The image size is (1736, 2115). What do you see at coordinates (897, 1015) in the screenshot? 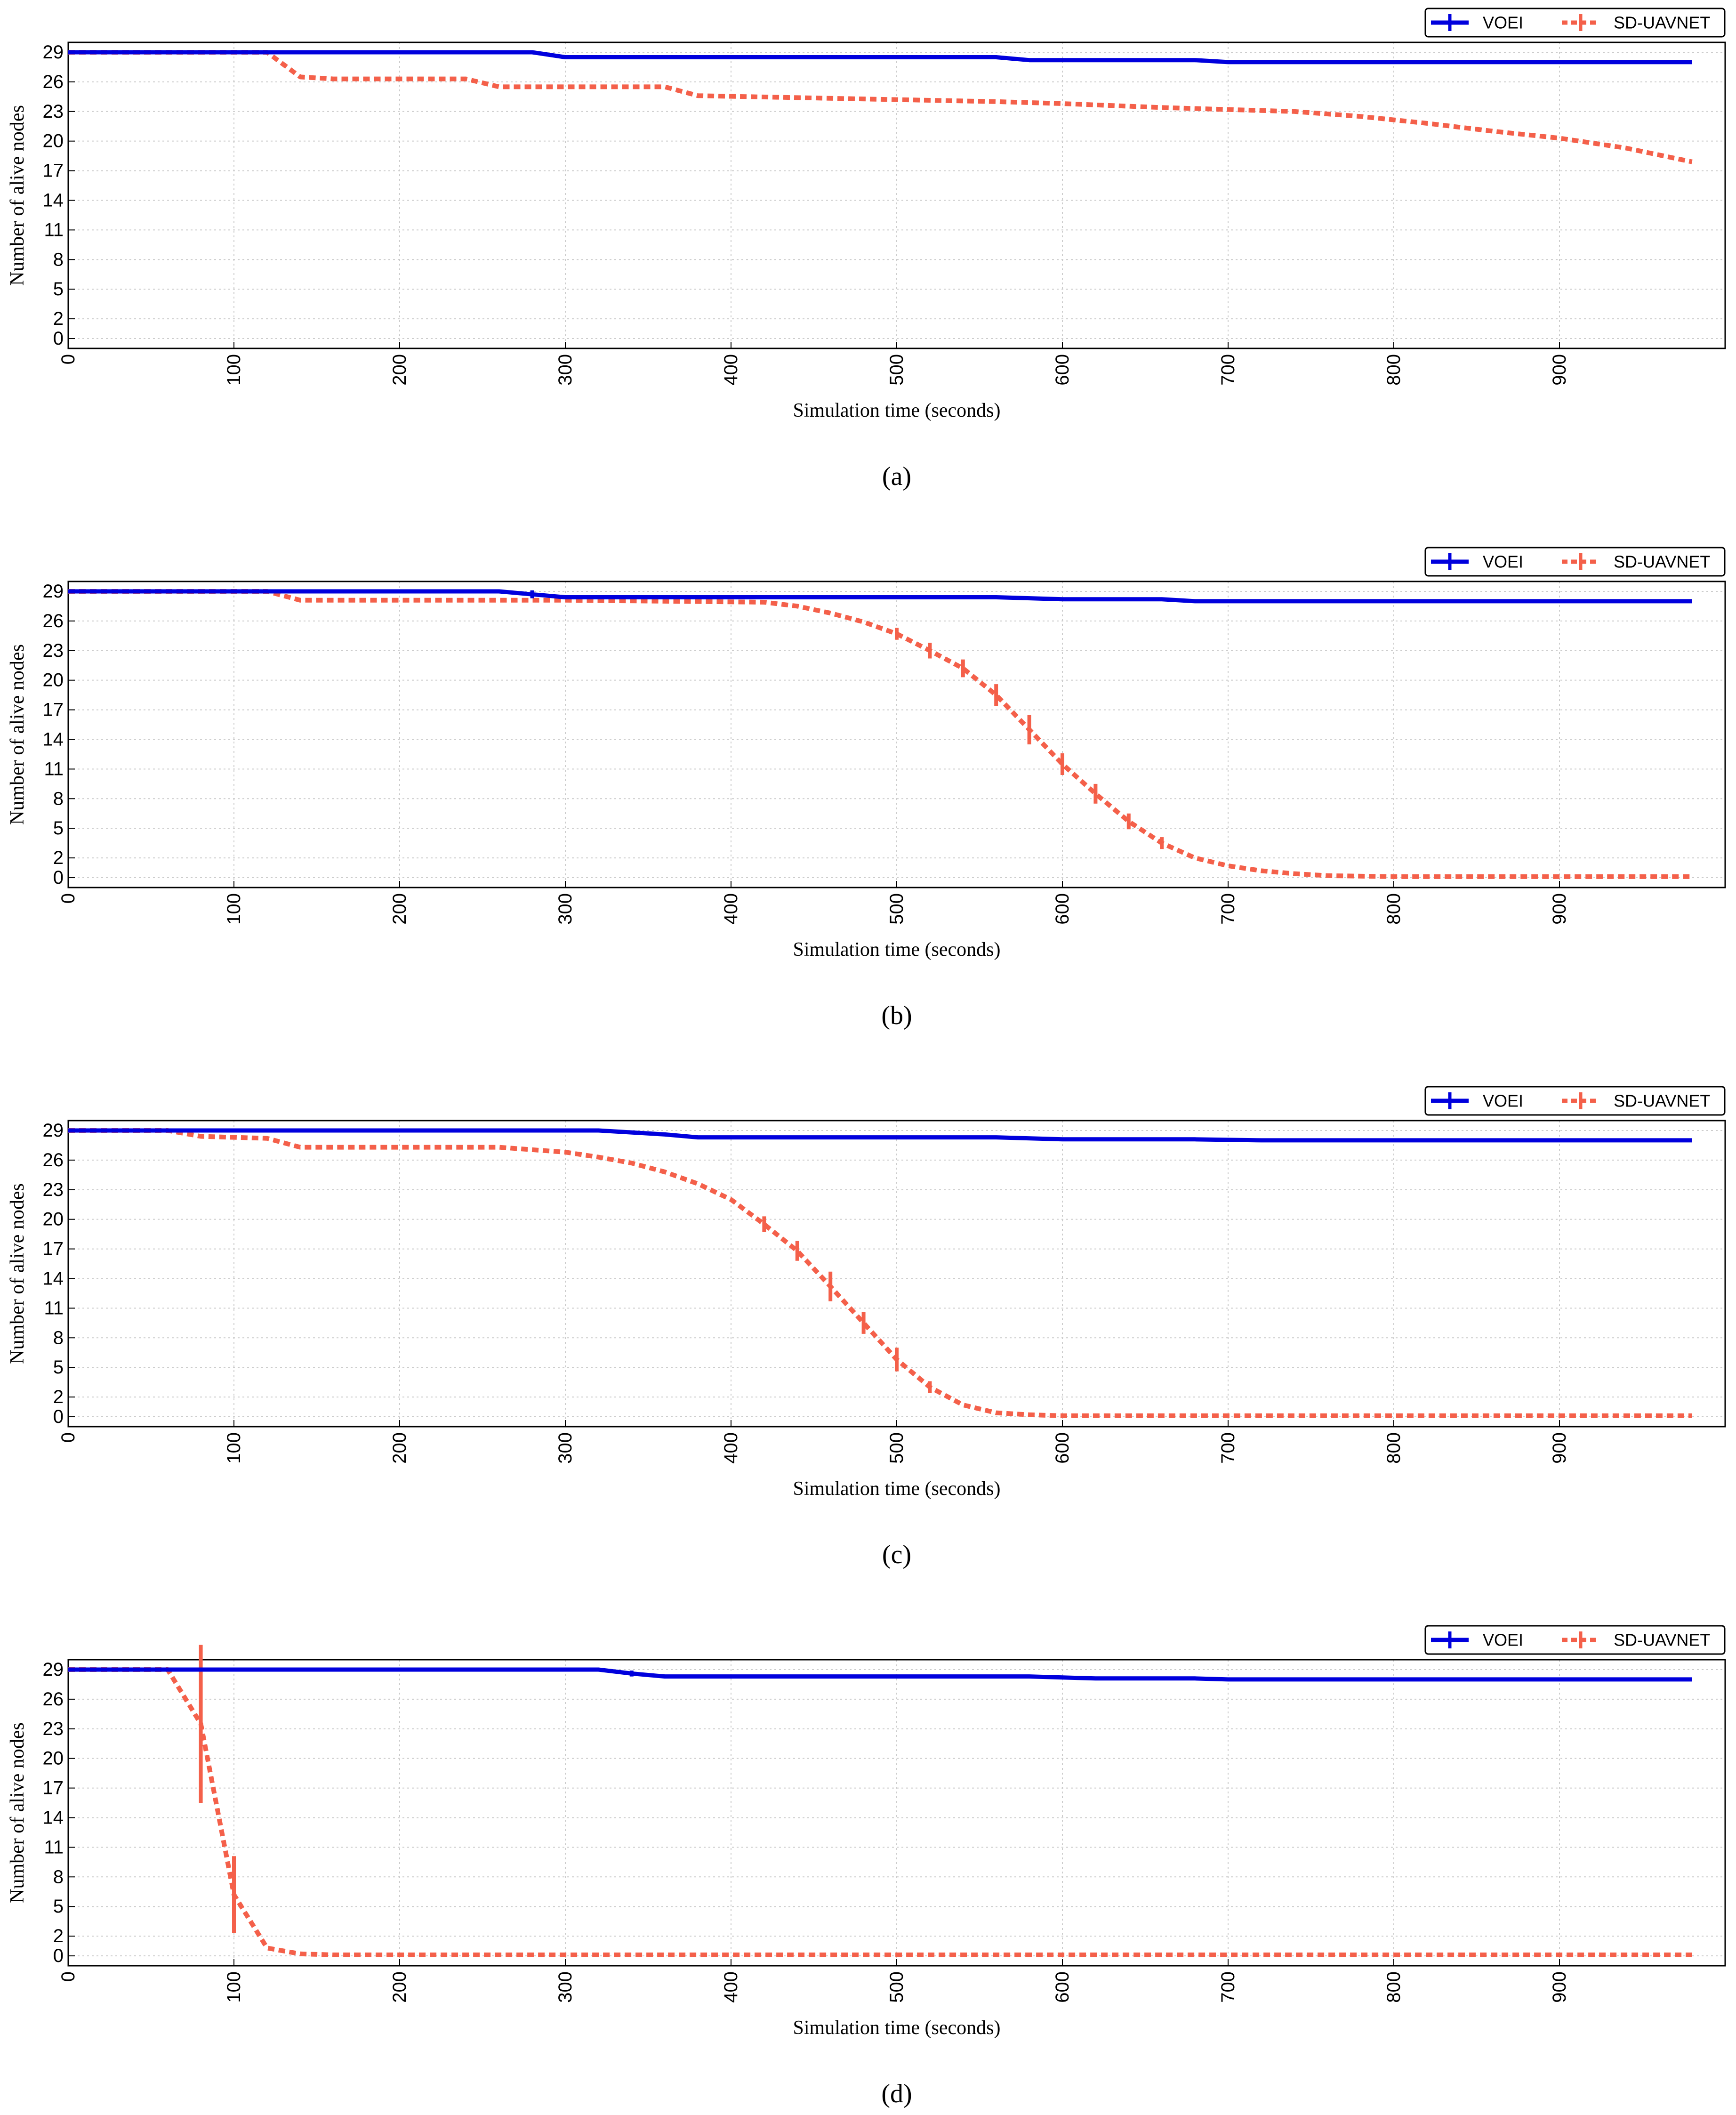
I see `panel-caption: (b)` at bounding box center [897, 1015].